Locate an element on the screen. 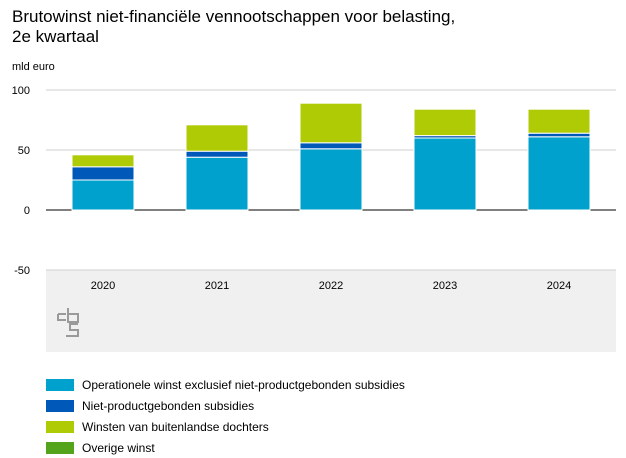  y-tick-label: 50 is located at coordinates (24, 151).